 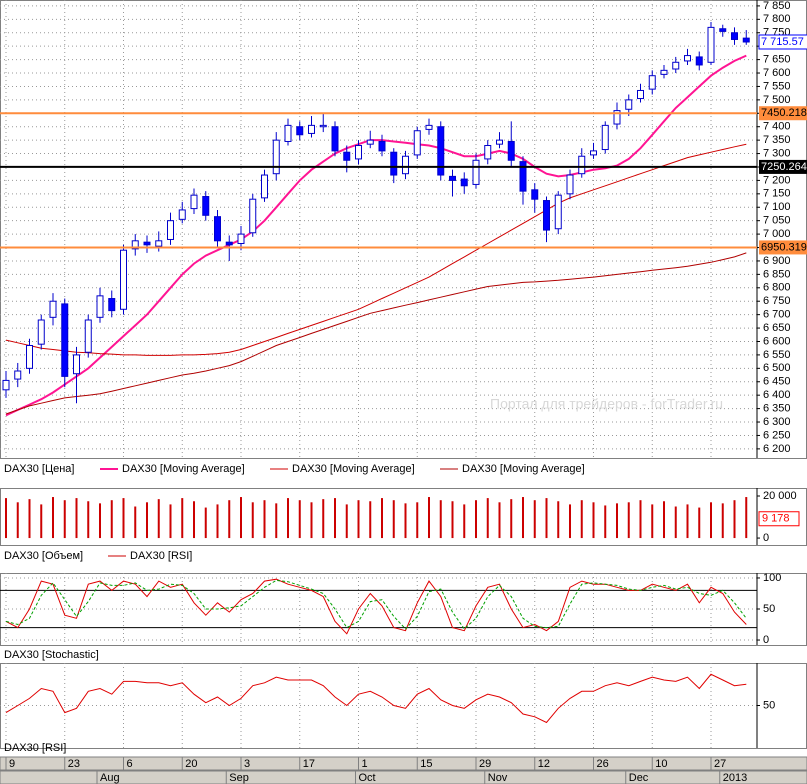 What do you see at coordinates (777, 19) in the screenshot?
I see `y-tick-label: 7 800` at bounding box center [777, 19].